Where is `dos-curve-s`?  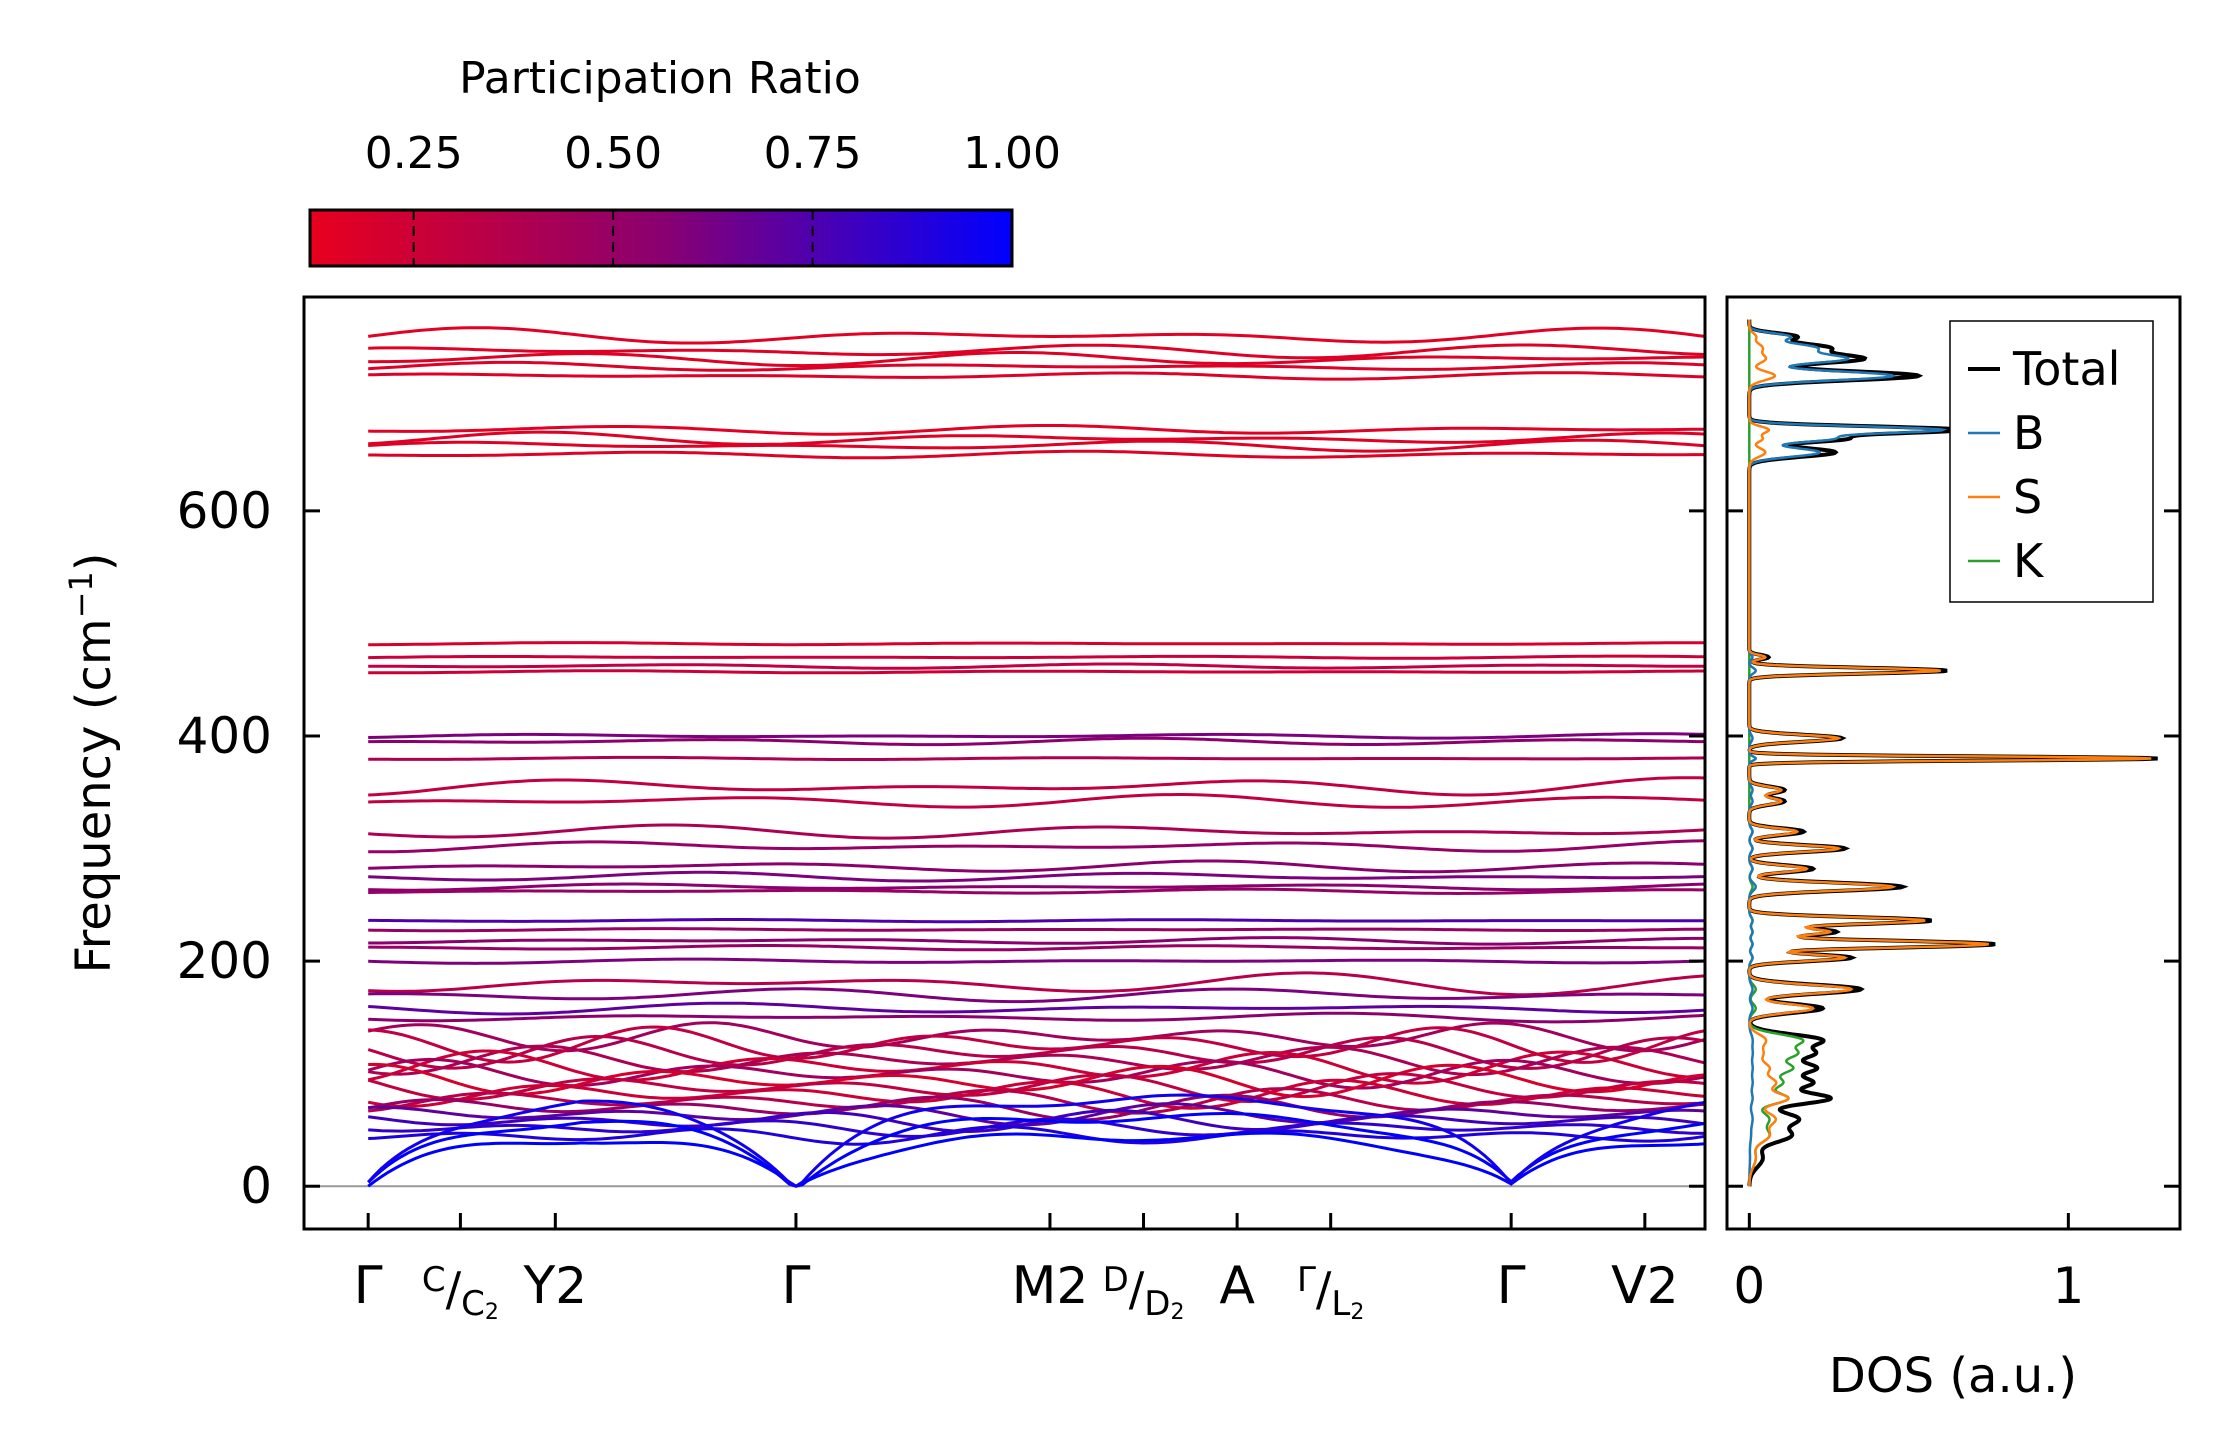
dos-curve-s is located at coordinates (1950, 753).